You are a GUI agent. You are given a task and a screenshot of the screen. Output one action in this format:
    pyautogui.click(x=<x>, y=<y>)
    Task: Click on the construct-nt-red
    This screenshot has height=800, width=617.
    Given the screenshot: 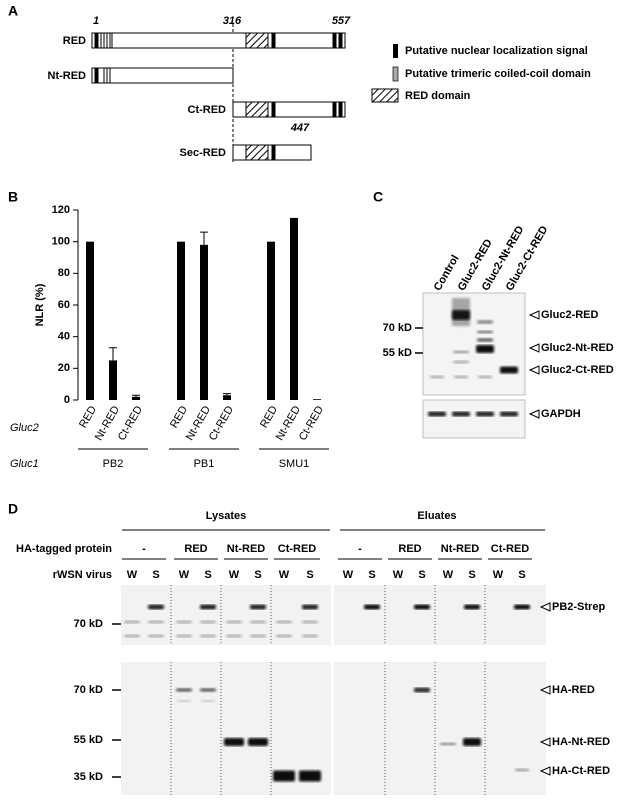 What is the action you would take?
    pyautogui.click(x=162, y=75)
    